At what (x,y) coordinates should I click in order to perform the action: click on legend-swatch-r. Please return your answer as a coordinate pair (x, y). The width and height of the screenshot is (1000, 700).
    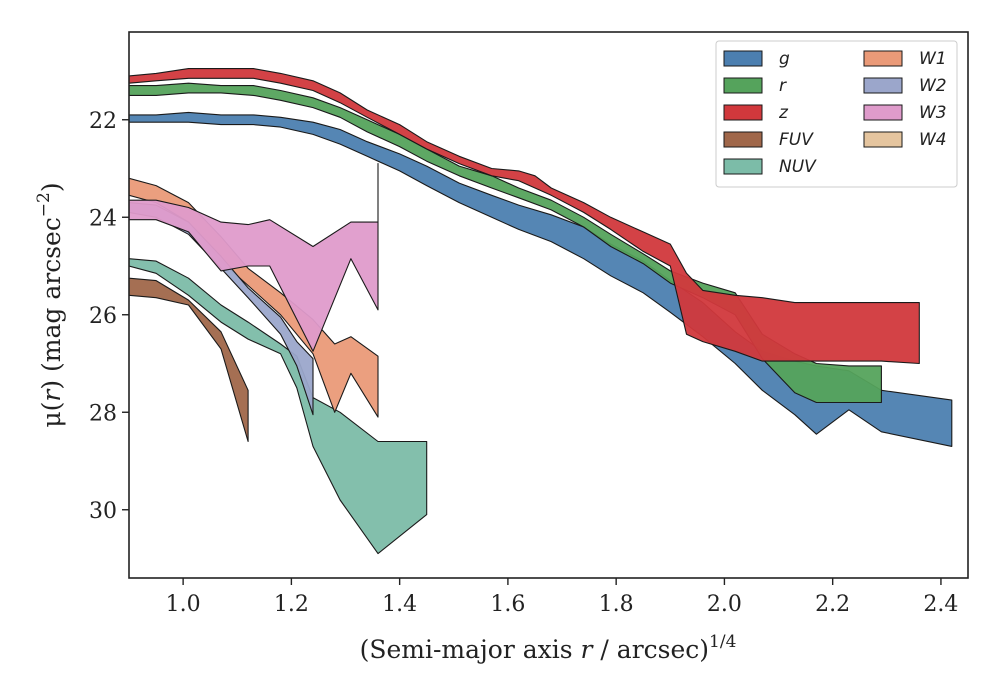
    Looking at the image, I should click on (743, 85).